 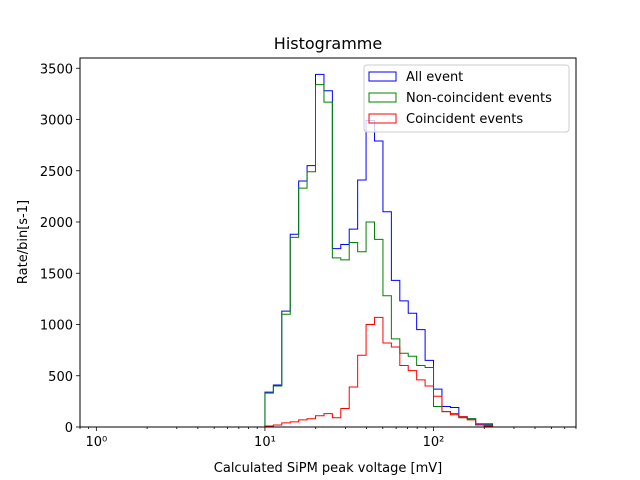 What do you see at coordinates (23, 242) in the screenshot?
I see `y-axis-label: Rate/bin[s-1]` at bounding box center [23, 242].